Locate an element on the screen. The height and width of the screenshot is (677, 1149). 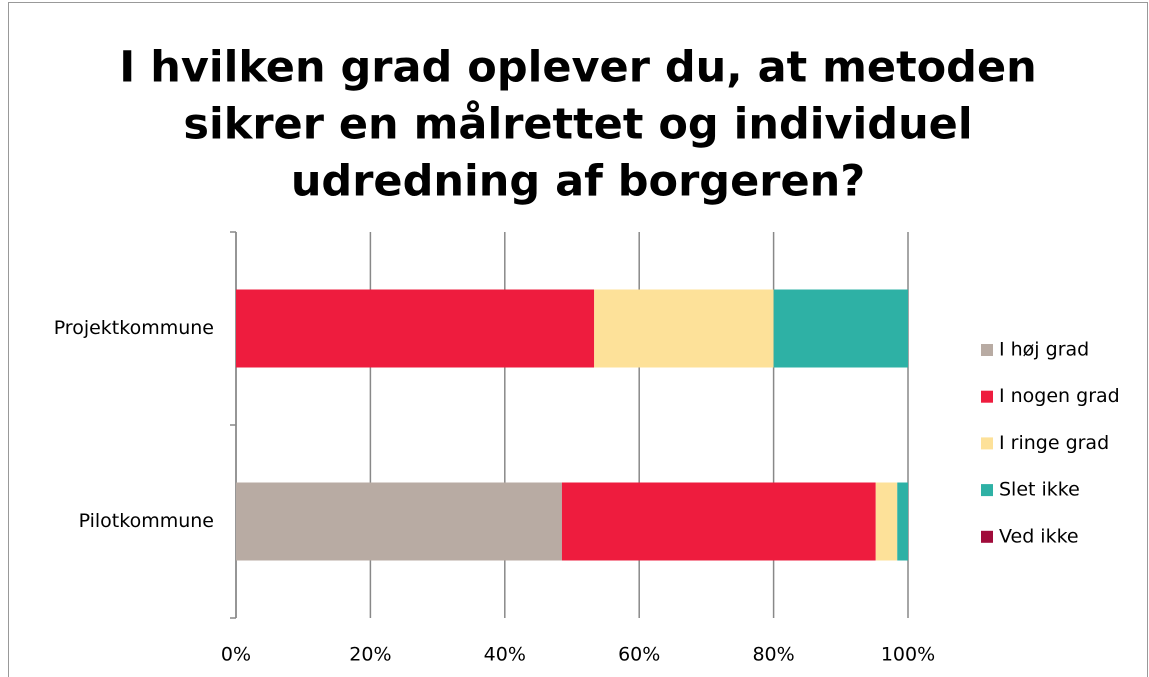
x-tick-label: 40% is located at coordinates (505, 655).